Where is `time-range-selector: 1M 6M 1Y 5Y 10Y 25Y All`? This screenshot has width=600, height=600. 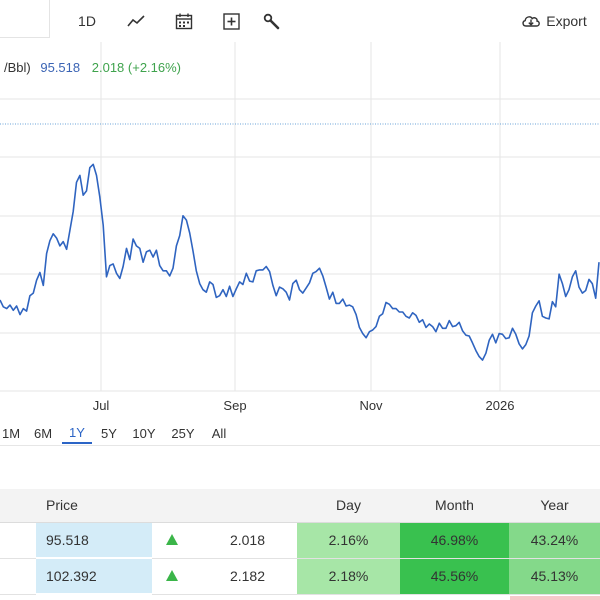
time-range-selector: 1M 6M 1Y 5Y 10Y 25Y All is located at coordinates (300, 433).